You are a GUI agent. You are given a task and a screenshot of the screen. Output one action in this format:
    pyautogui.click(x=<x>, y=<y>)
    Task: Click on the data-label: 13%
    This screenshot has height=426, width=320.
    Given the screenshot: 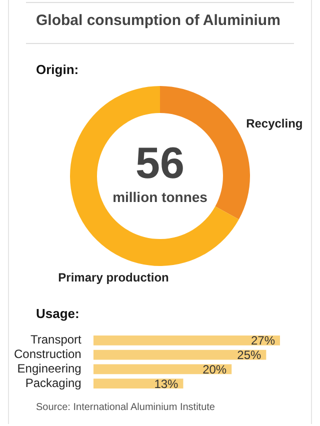 What is the action you would take?
    pyautogui.click(x=166, y=383)
    